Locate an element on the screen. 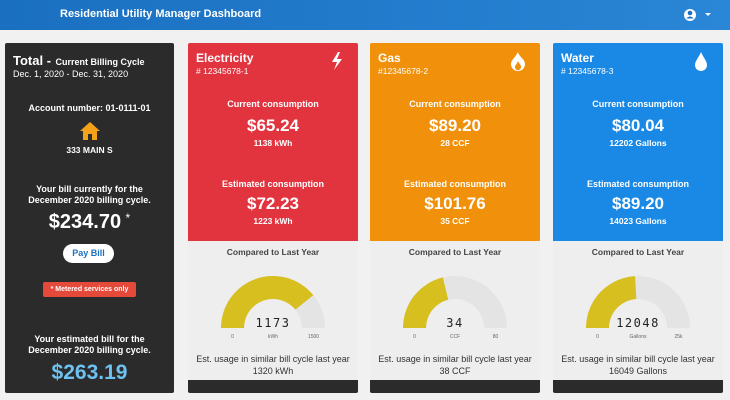  pay-bill-button: Pay Bill is located at coordinates (88, 253).